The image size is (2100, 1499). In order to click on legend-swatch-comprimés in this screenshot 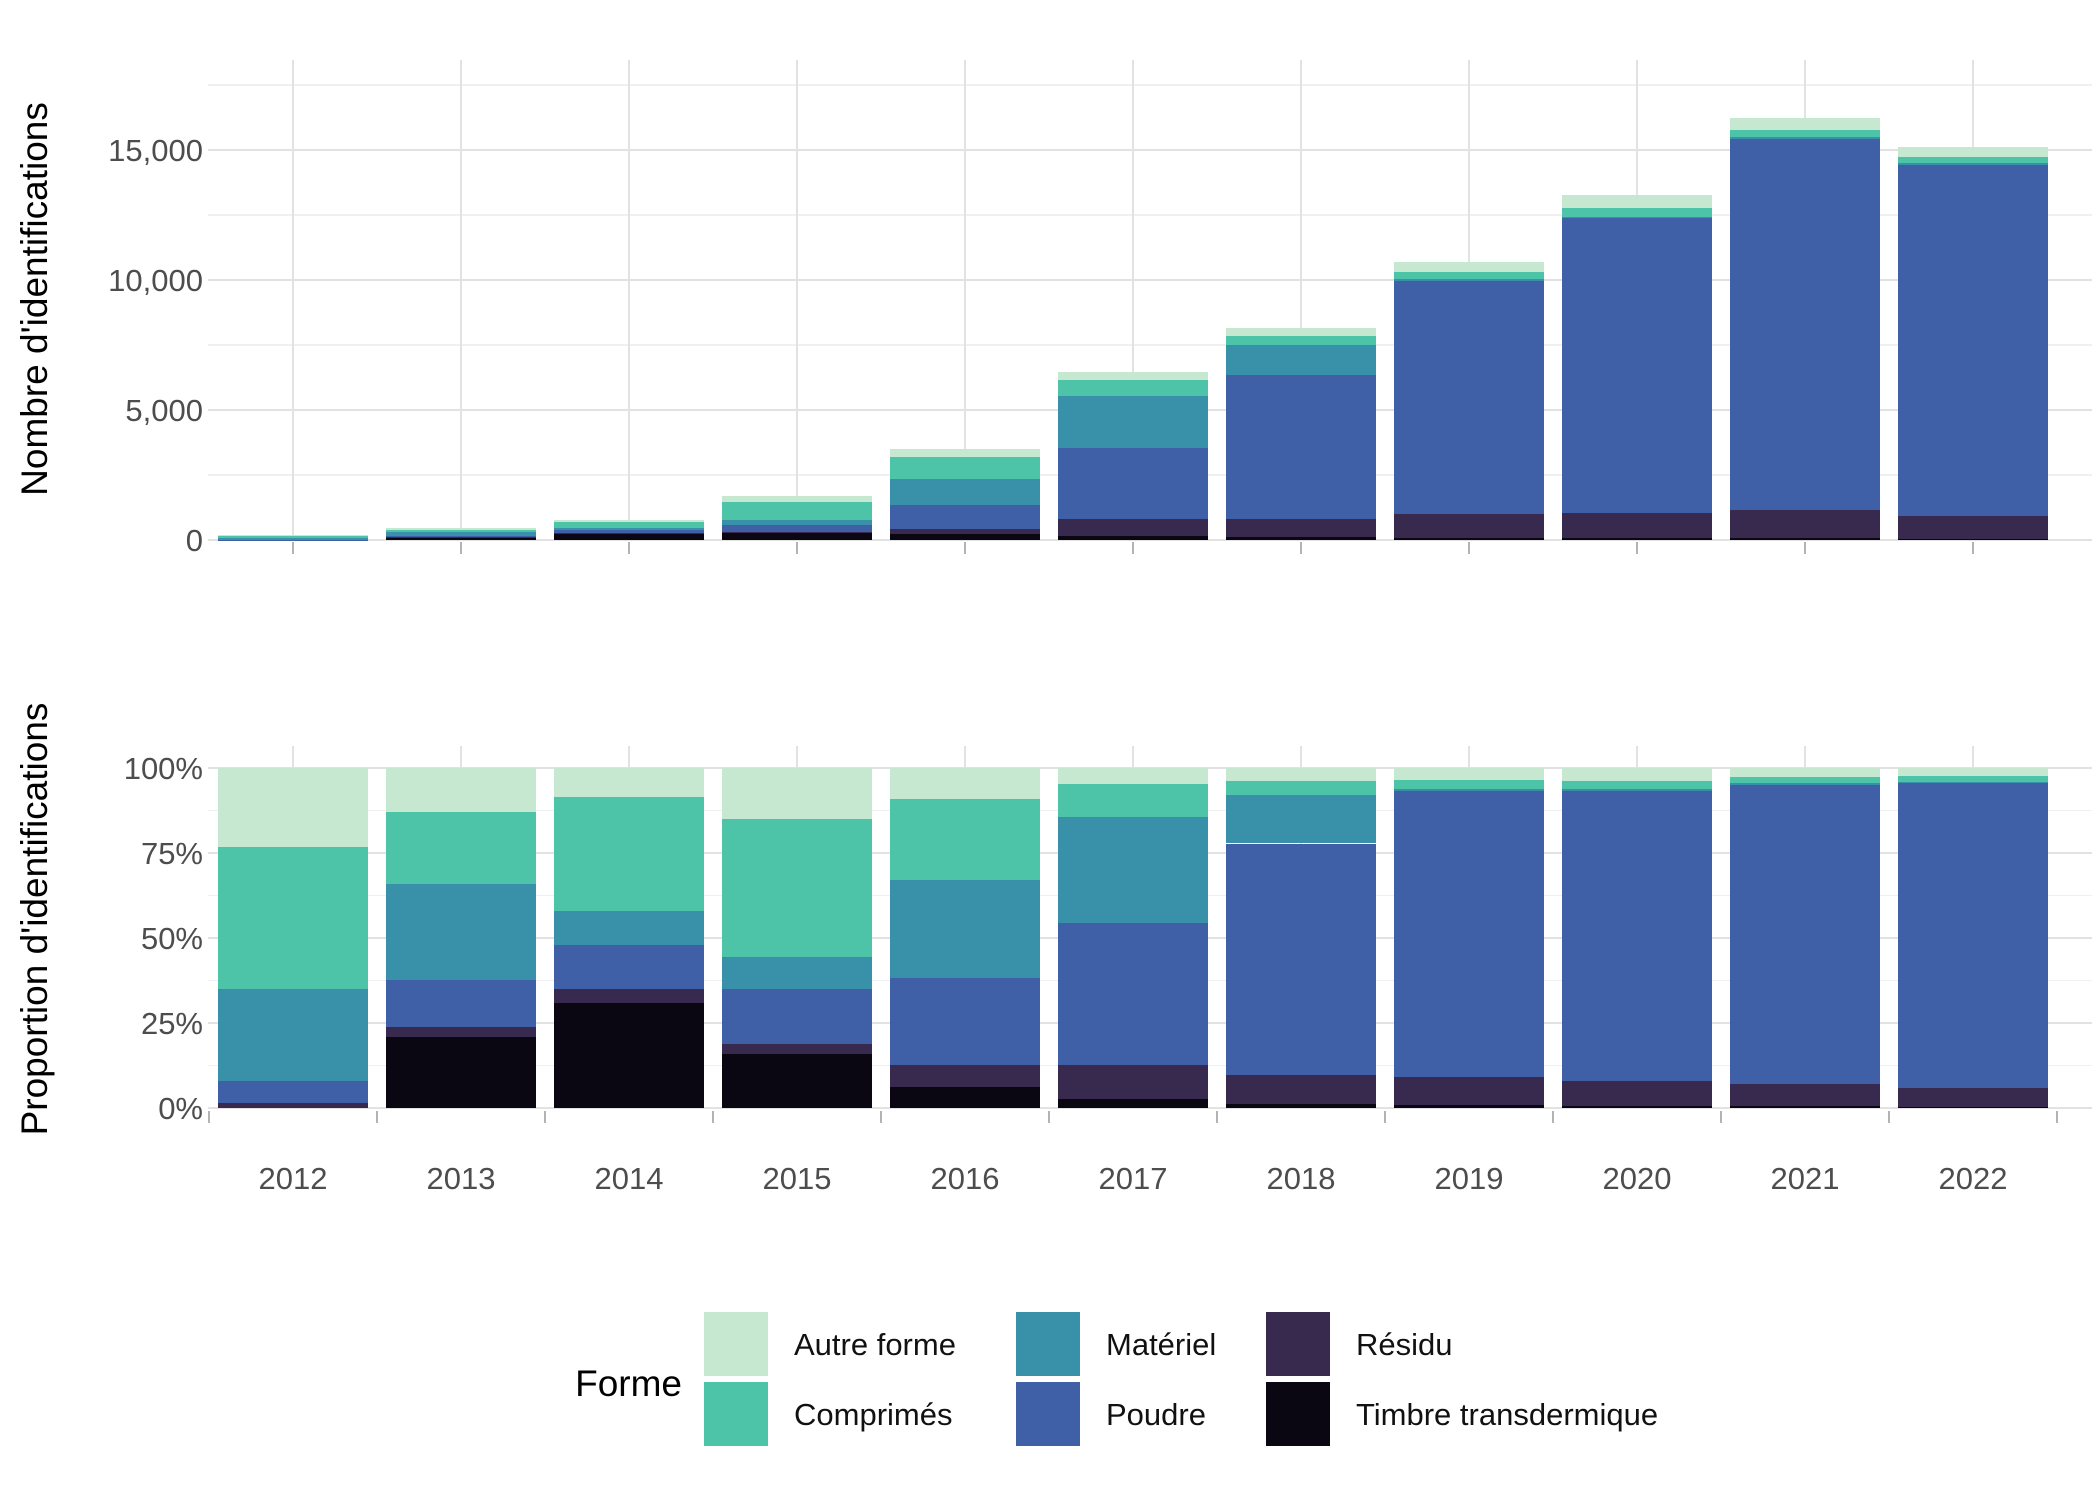, I will do `click(736, 1414)`.